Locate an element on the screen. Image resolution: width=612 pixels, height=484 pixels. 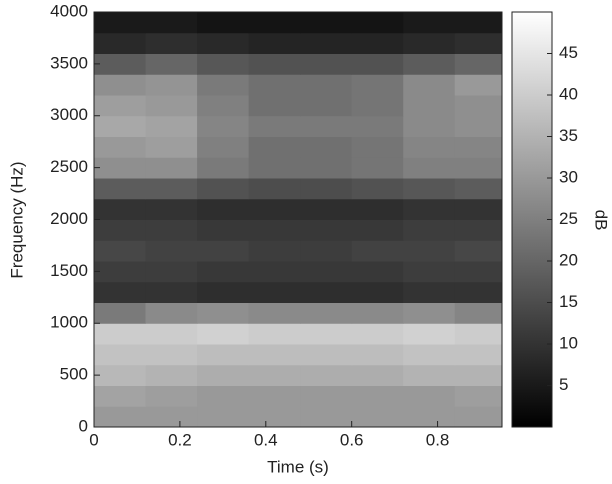
y-tick-label: 1500 is located at coordinates (69, 270).